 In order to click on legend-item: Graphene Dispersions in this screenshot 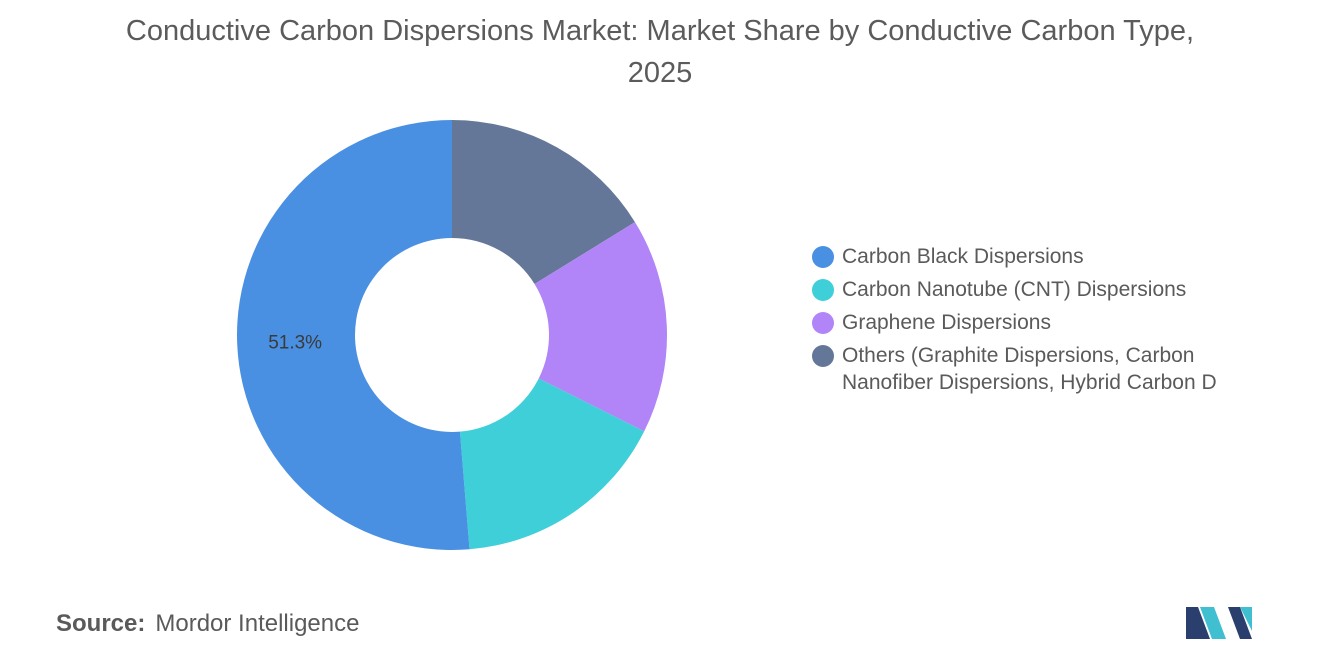, I will do `click(1052, 322)`.